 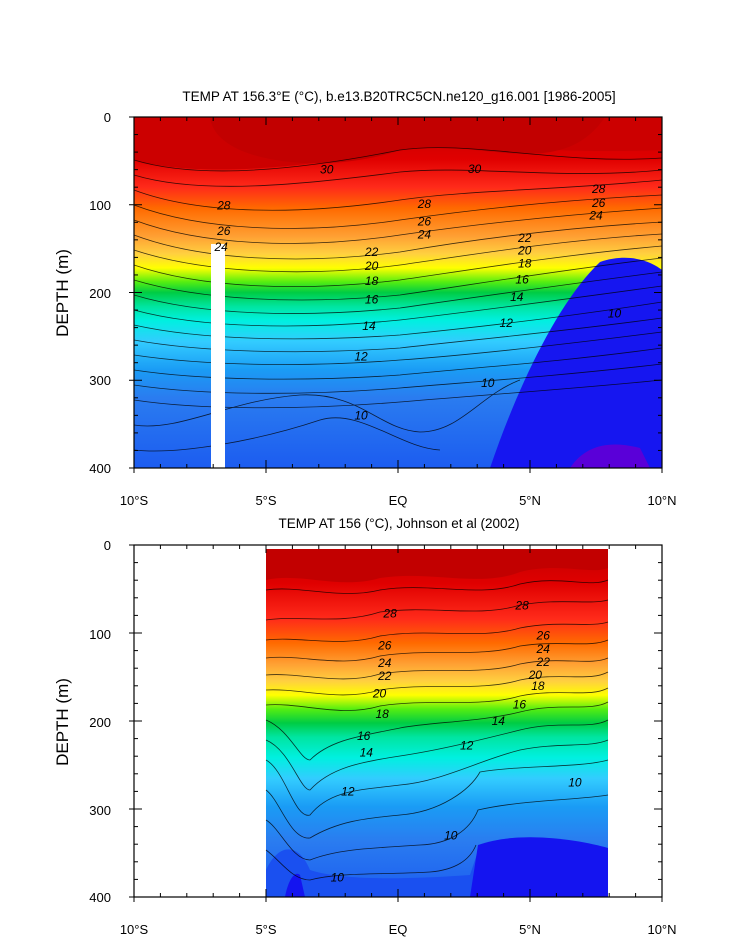 I want to click on panel1-xtick-10S: 10°S, so click(x=134, y=500).